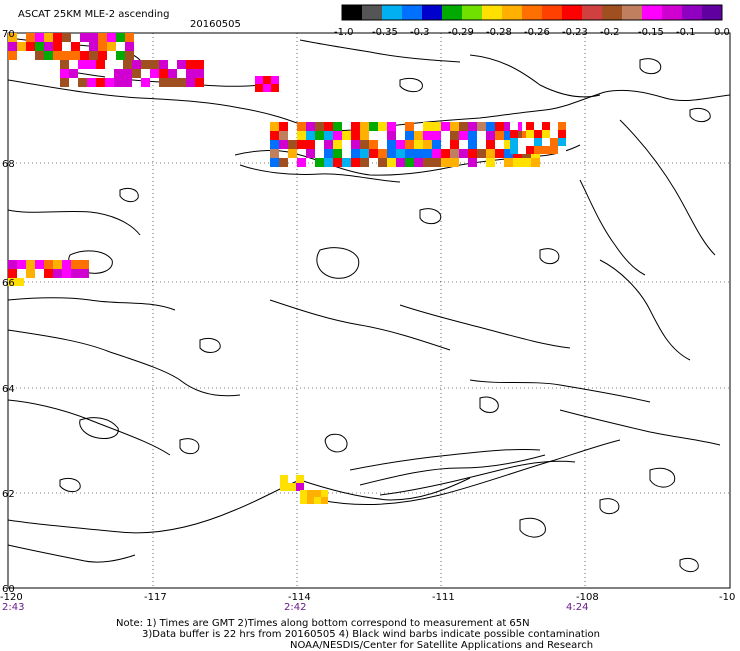  I want to click on colorbar, so click(532, 12).